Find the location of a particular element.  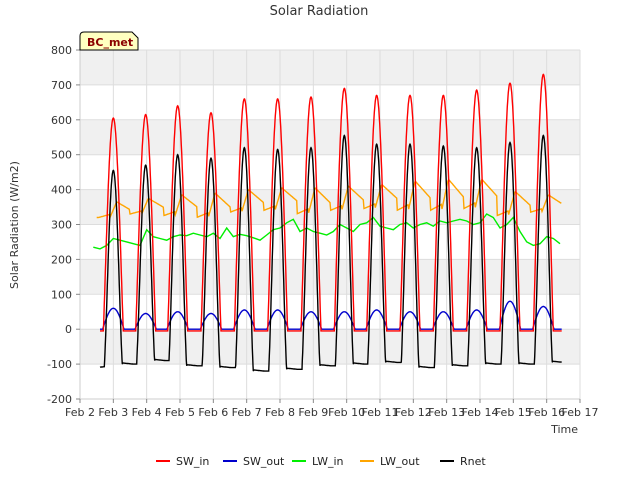

legend-label: LW_in is located at coordinates (328, 461).